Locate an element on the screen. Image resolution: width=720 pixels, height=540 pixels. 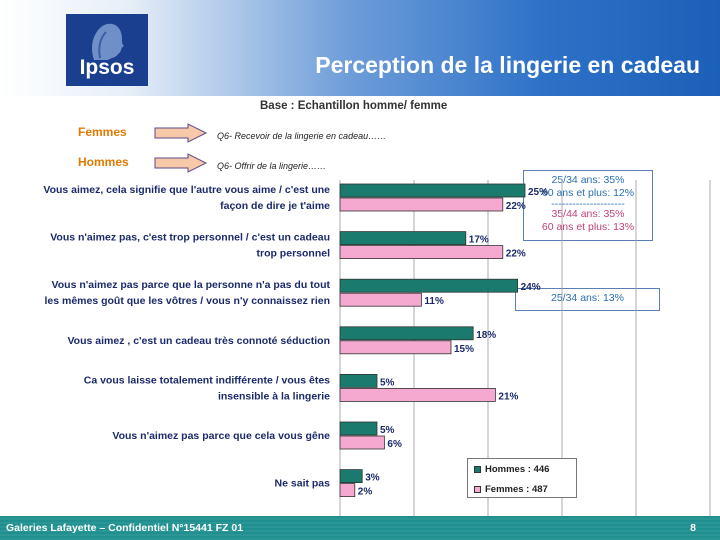
page-title: Perception de la lingerie en cadeau is located at coordinates (507, 65).